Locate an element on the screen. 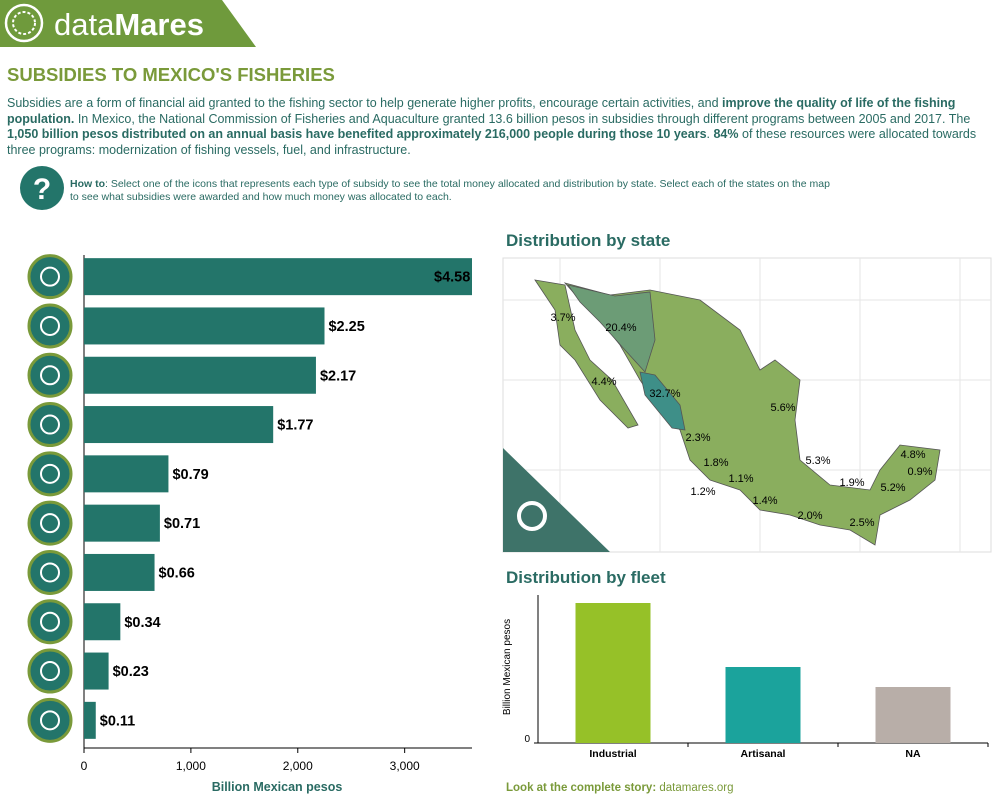 Image resolution: width=999 pixels, height=799 pixels. link: datamares.org is located at coordinates (696, 788).